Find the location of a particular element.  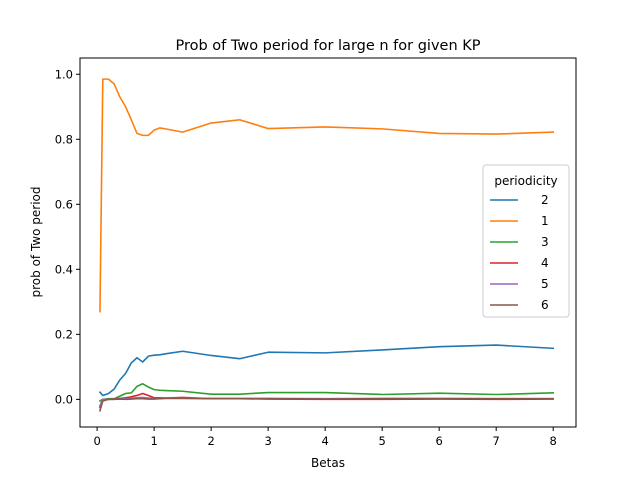

y-tick-label: 0.0 is located at coordinates (64, 399).